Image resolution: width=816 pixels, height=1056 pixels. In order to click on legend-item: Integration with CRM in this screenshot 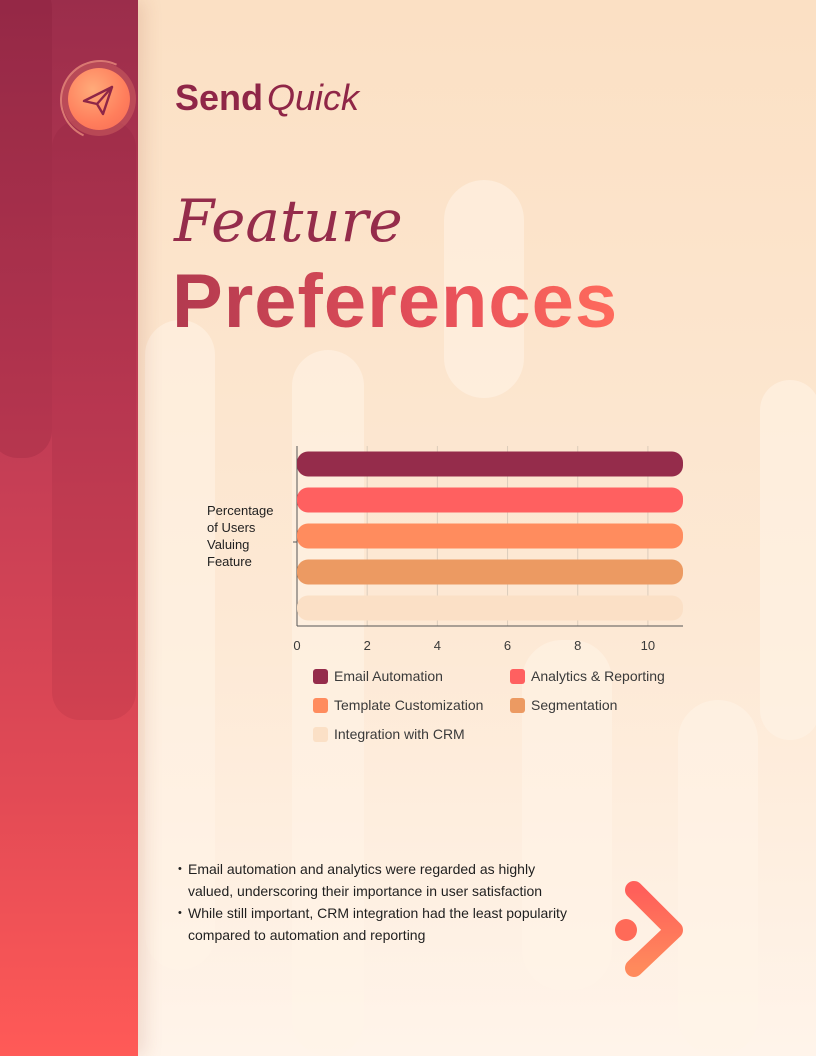, I will do `click(389, 734)`.